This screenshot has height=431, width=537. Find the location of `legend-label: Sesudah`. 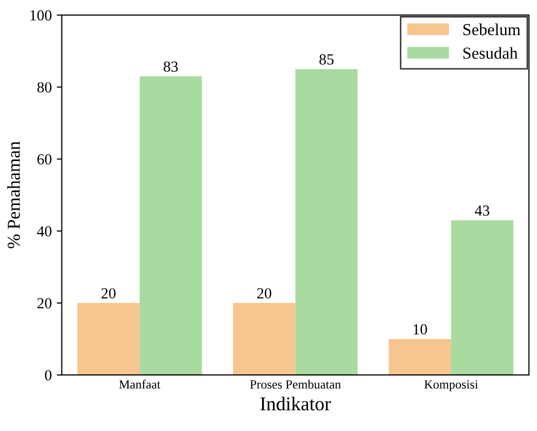

legend-label: Sesudah is located at coordinates (490, 53).